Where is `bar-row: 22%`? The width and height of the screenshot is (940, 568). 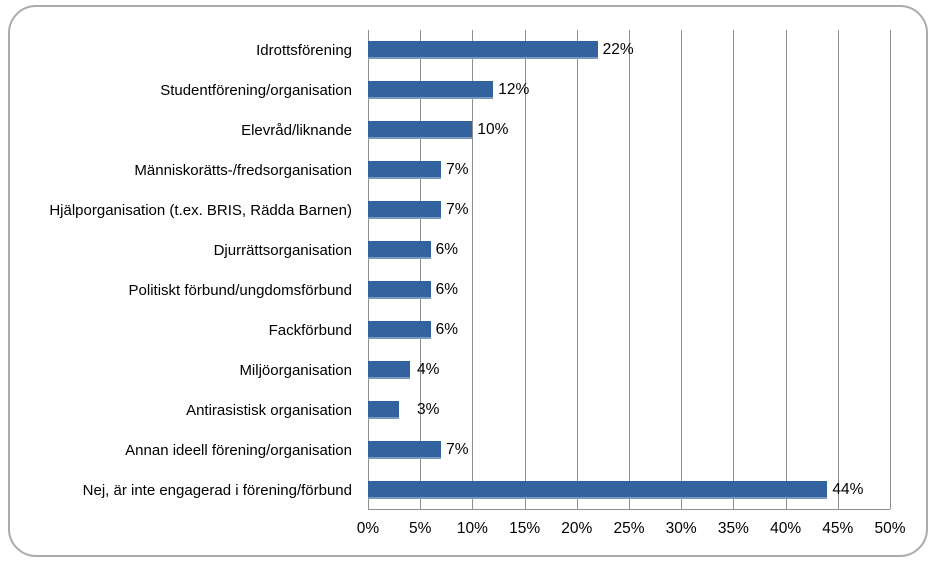
bar-row: 22% is located at coordinates (629, 50).